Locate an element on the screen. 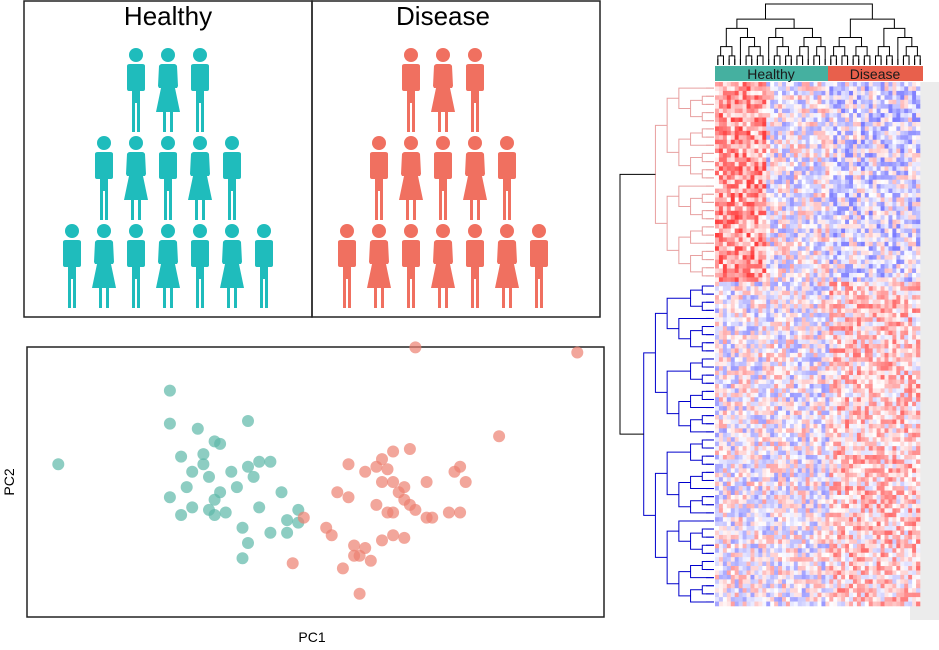  column-dendrogram is located at coordinates (819, 34).